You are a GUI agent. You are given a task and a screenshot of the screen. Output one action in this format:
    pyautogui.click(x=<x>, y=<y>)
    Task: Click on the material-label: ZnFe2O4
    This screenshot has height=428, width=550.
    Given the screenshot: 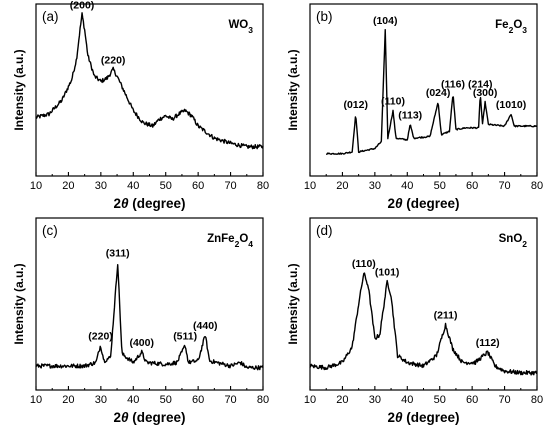 What is the action you would take?
    pyautogui.click(x=230, y=241)
    